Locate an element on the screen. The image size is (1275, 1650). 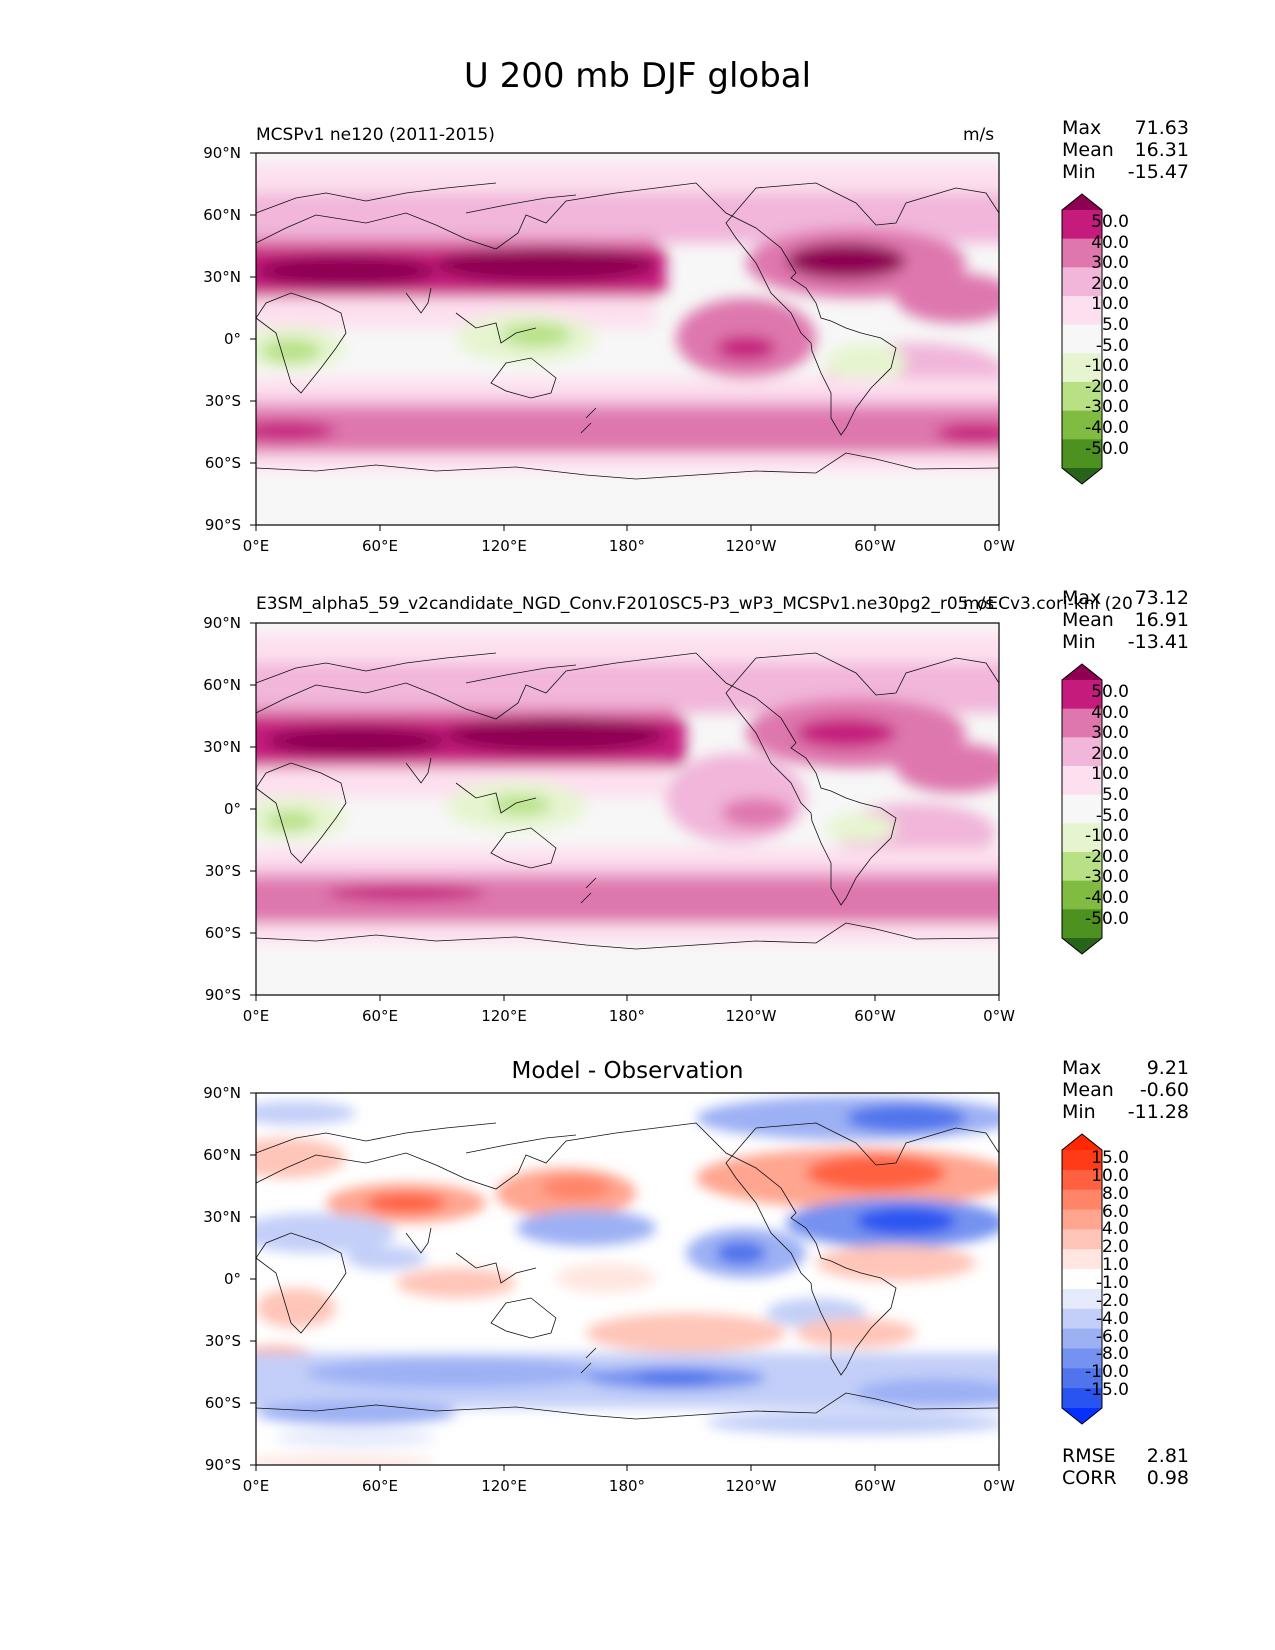
colorbar-tick-label: 1.0 is located at coordinates (1115, 1265).